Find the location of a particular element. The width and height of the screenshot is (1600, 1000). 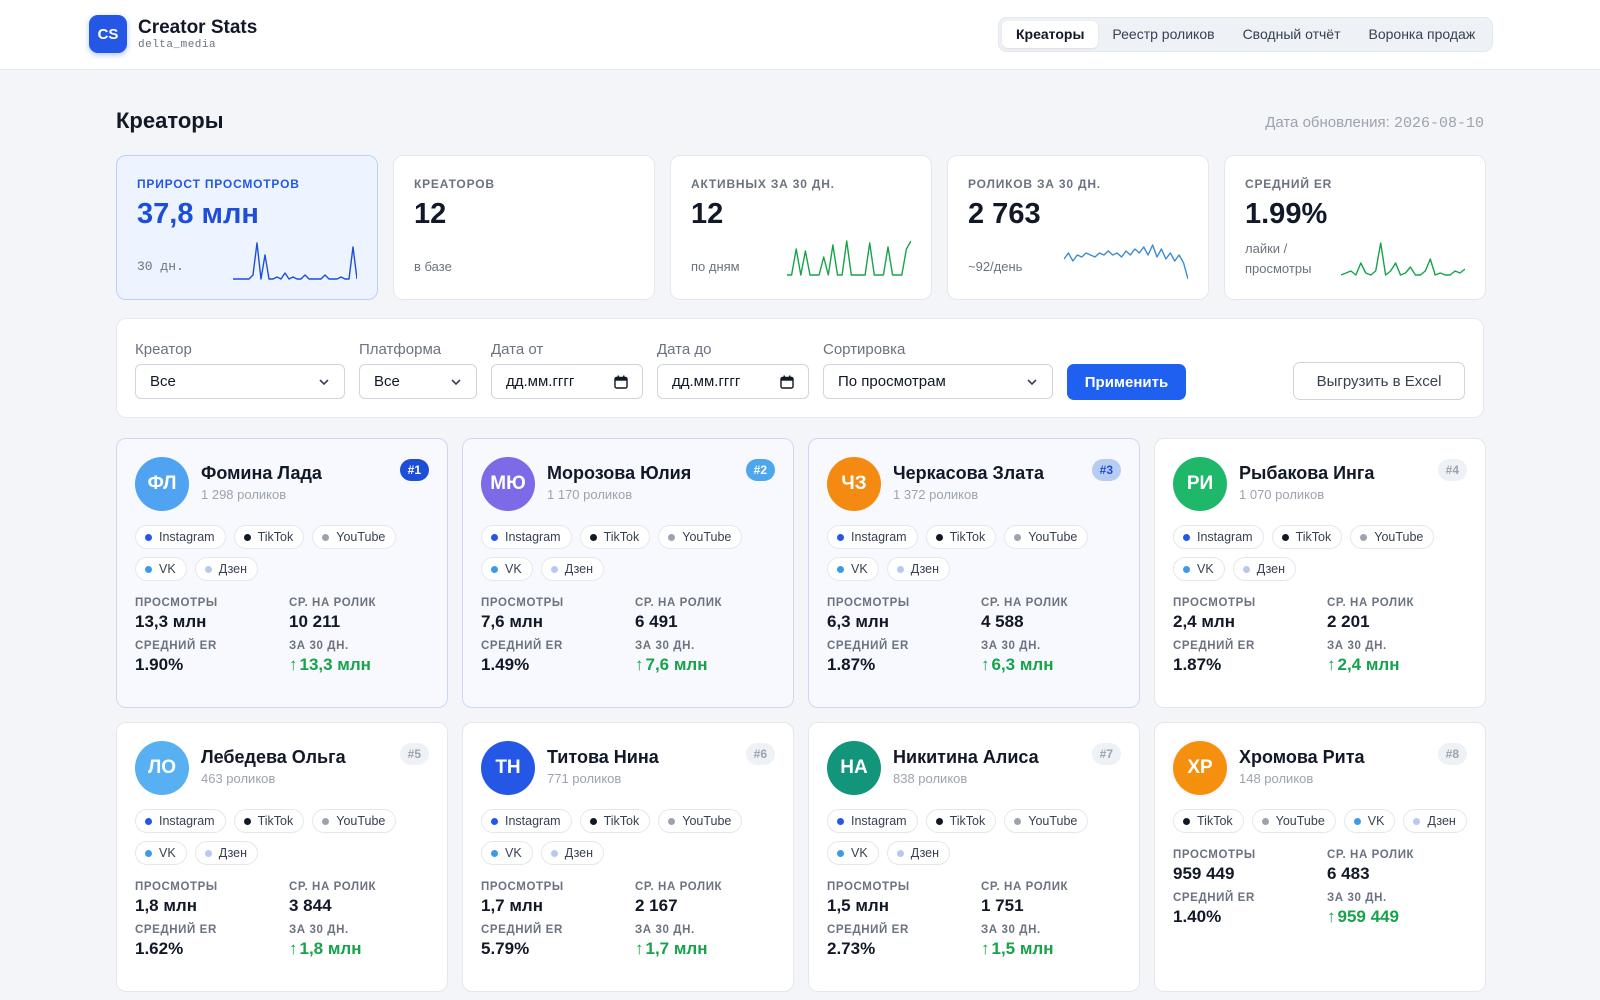

tab-creators: Креаторы is located at coordinates (1050, 34).